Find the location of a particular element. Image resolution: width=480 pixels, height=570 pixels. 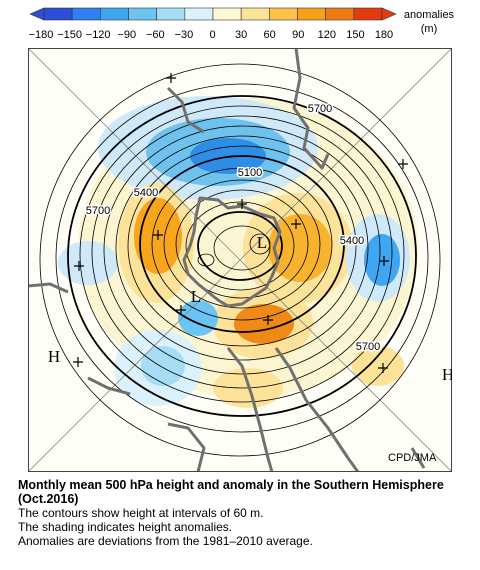

colorbar-boxes is located at coordinates (213, 14).